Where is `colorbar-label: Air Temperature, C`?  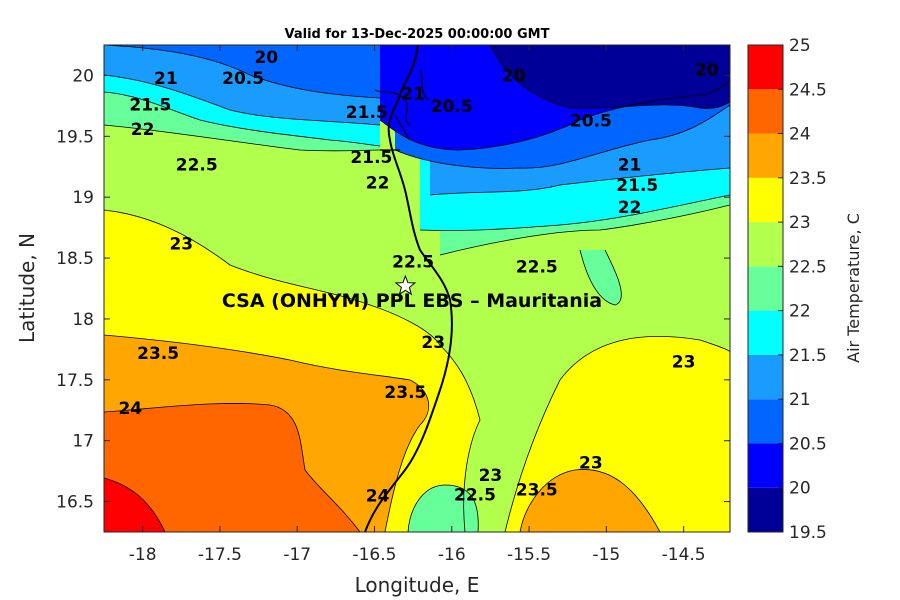 colorbar-label: Air Temperature, C is located at coordinates (853, 288).